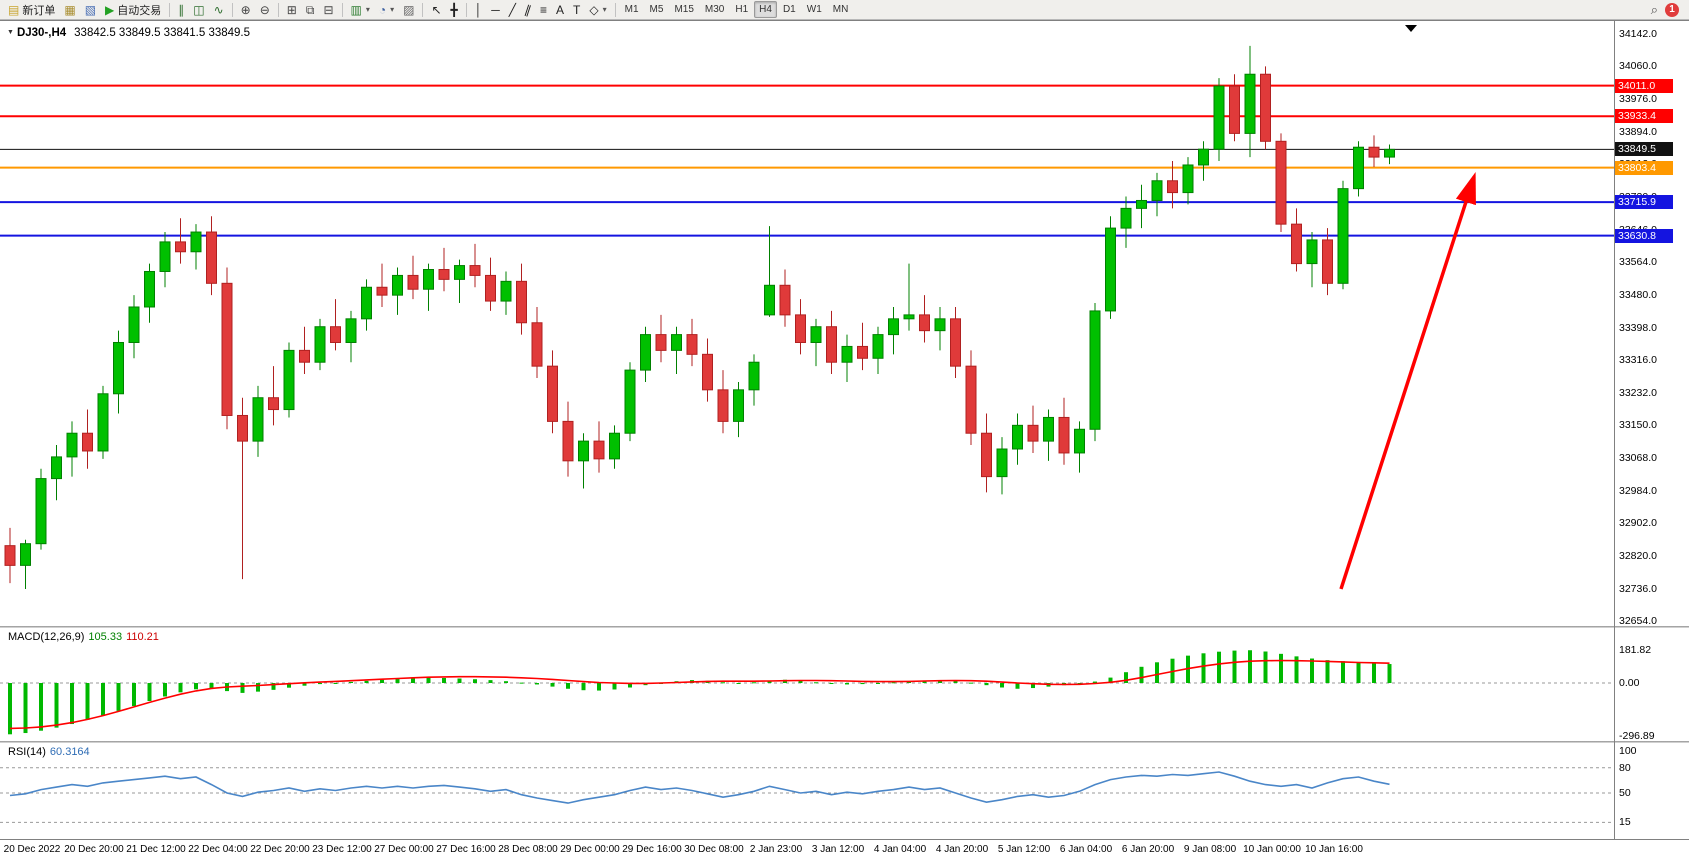  What do you see at coordinates (1644, 149) in the screenshot?
I see `price-badge-33849.5: 33849.5` at bounding box center [1644, 149].